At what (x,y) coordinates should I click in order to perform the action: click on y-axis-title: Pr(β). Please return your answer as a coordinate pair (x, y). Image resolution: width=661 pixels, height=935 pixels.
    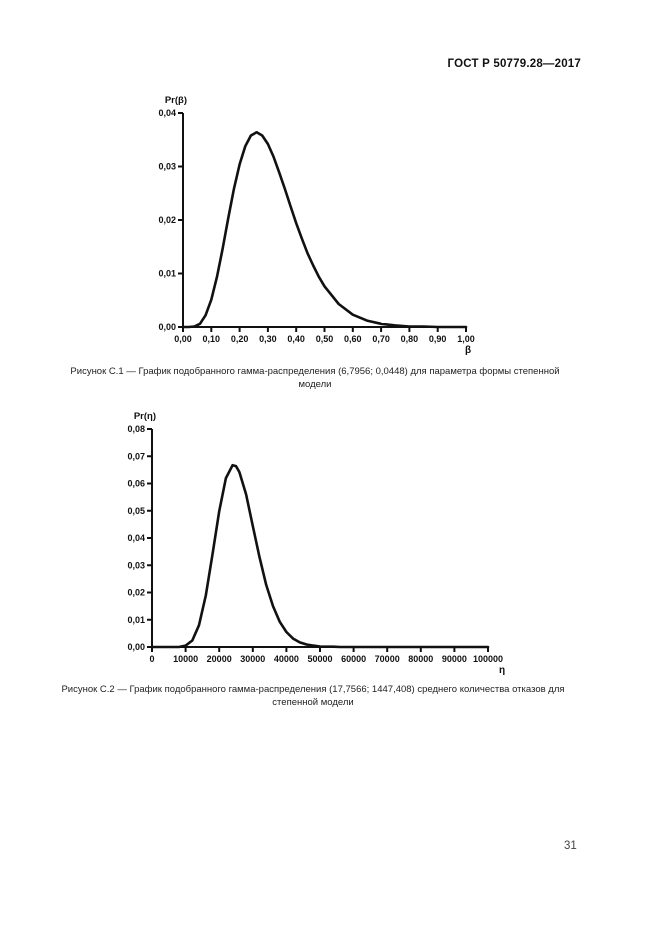
    Looking at the image, I should click on (176, 100).